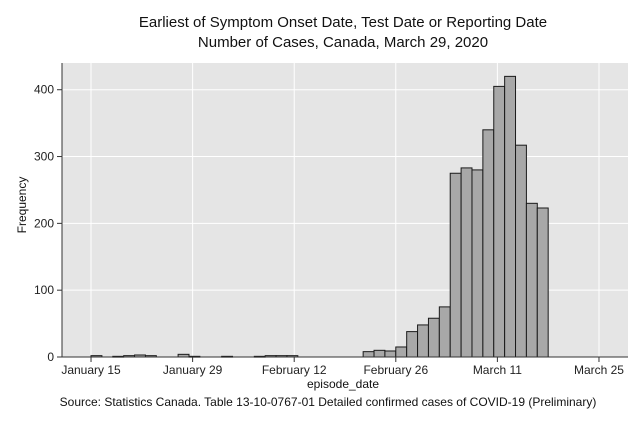 The width and height of the screenshot is (639, 429). What do you see at coordinates (22, 205) in the screenshot?
I see `y-axis-label: Frequency` at bounding box center [22, 205].